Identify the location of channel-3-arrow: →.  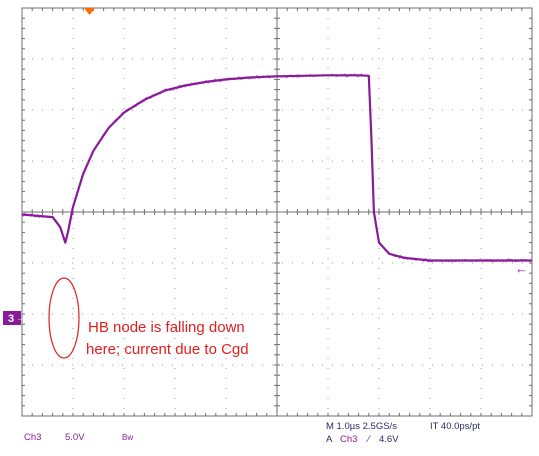
(21, 318).